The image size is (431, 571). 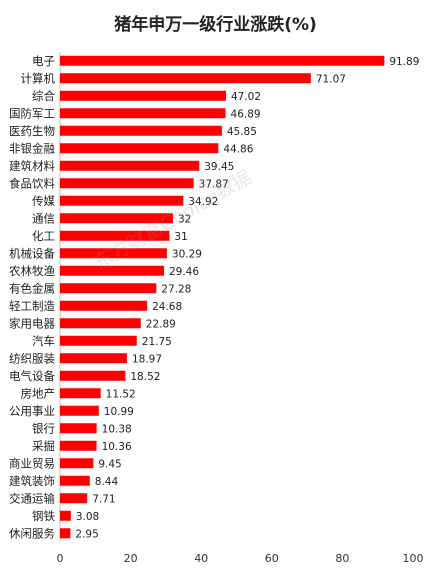 What do you see at coordinates (272, 558) in the screenshot?
I see `x-tick-label: 60` at bounding box center [272, 558].